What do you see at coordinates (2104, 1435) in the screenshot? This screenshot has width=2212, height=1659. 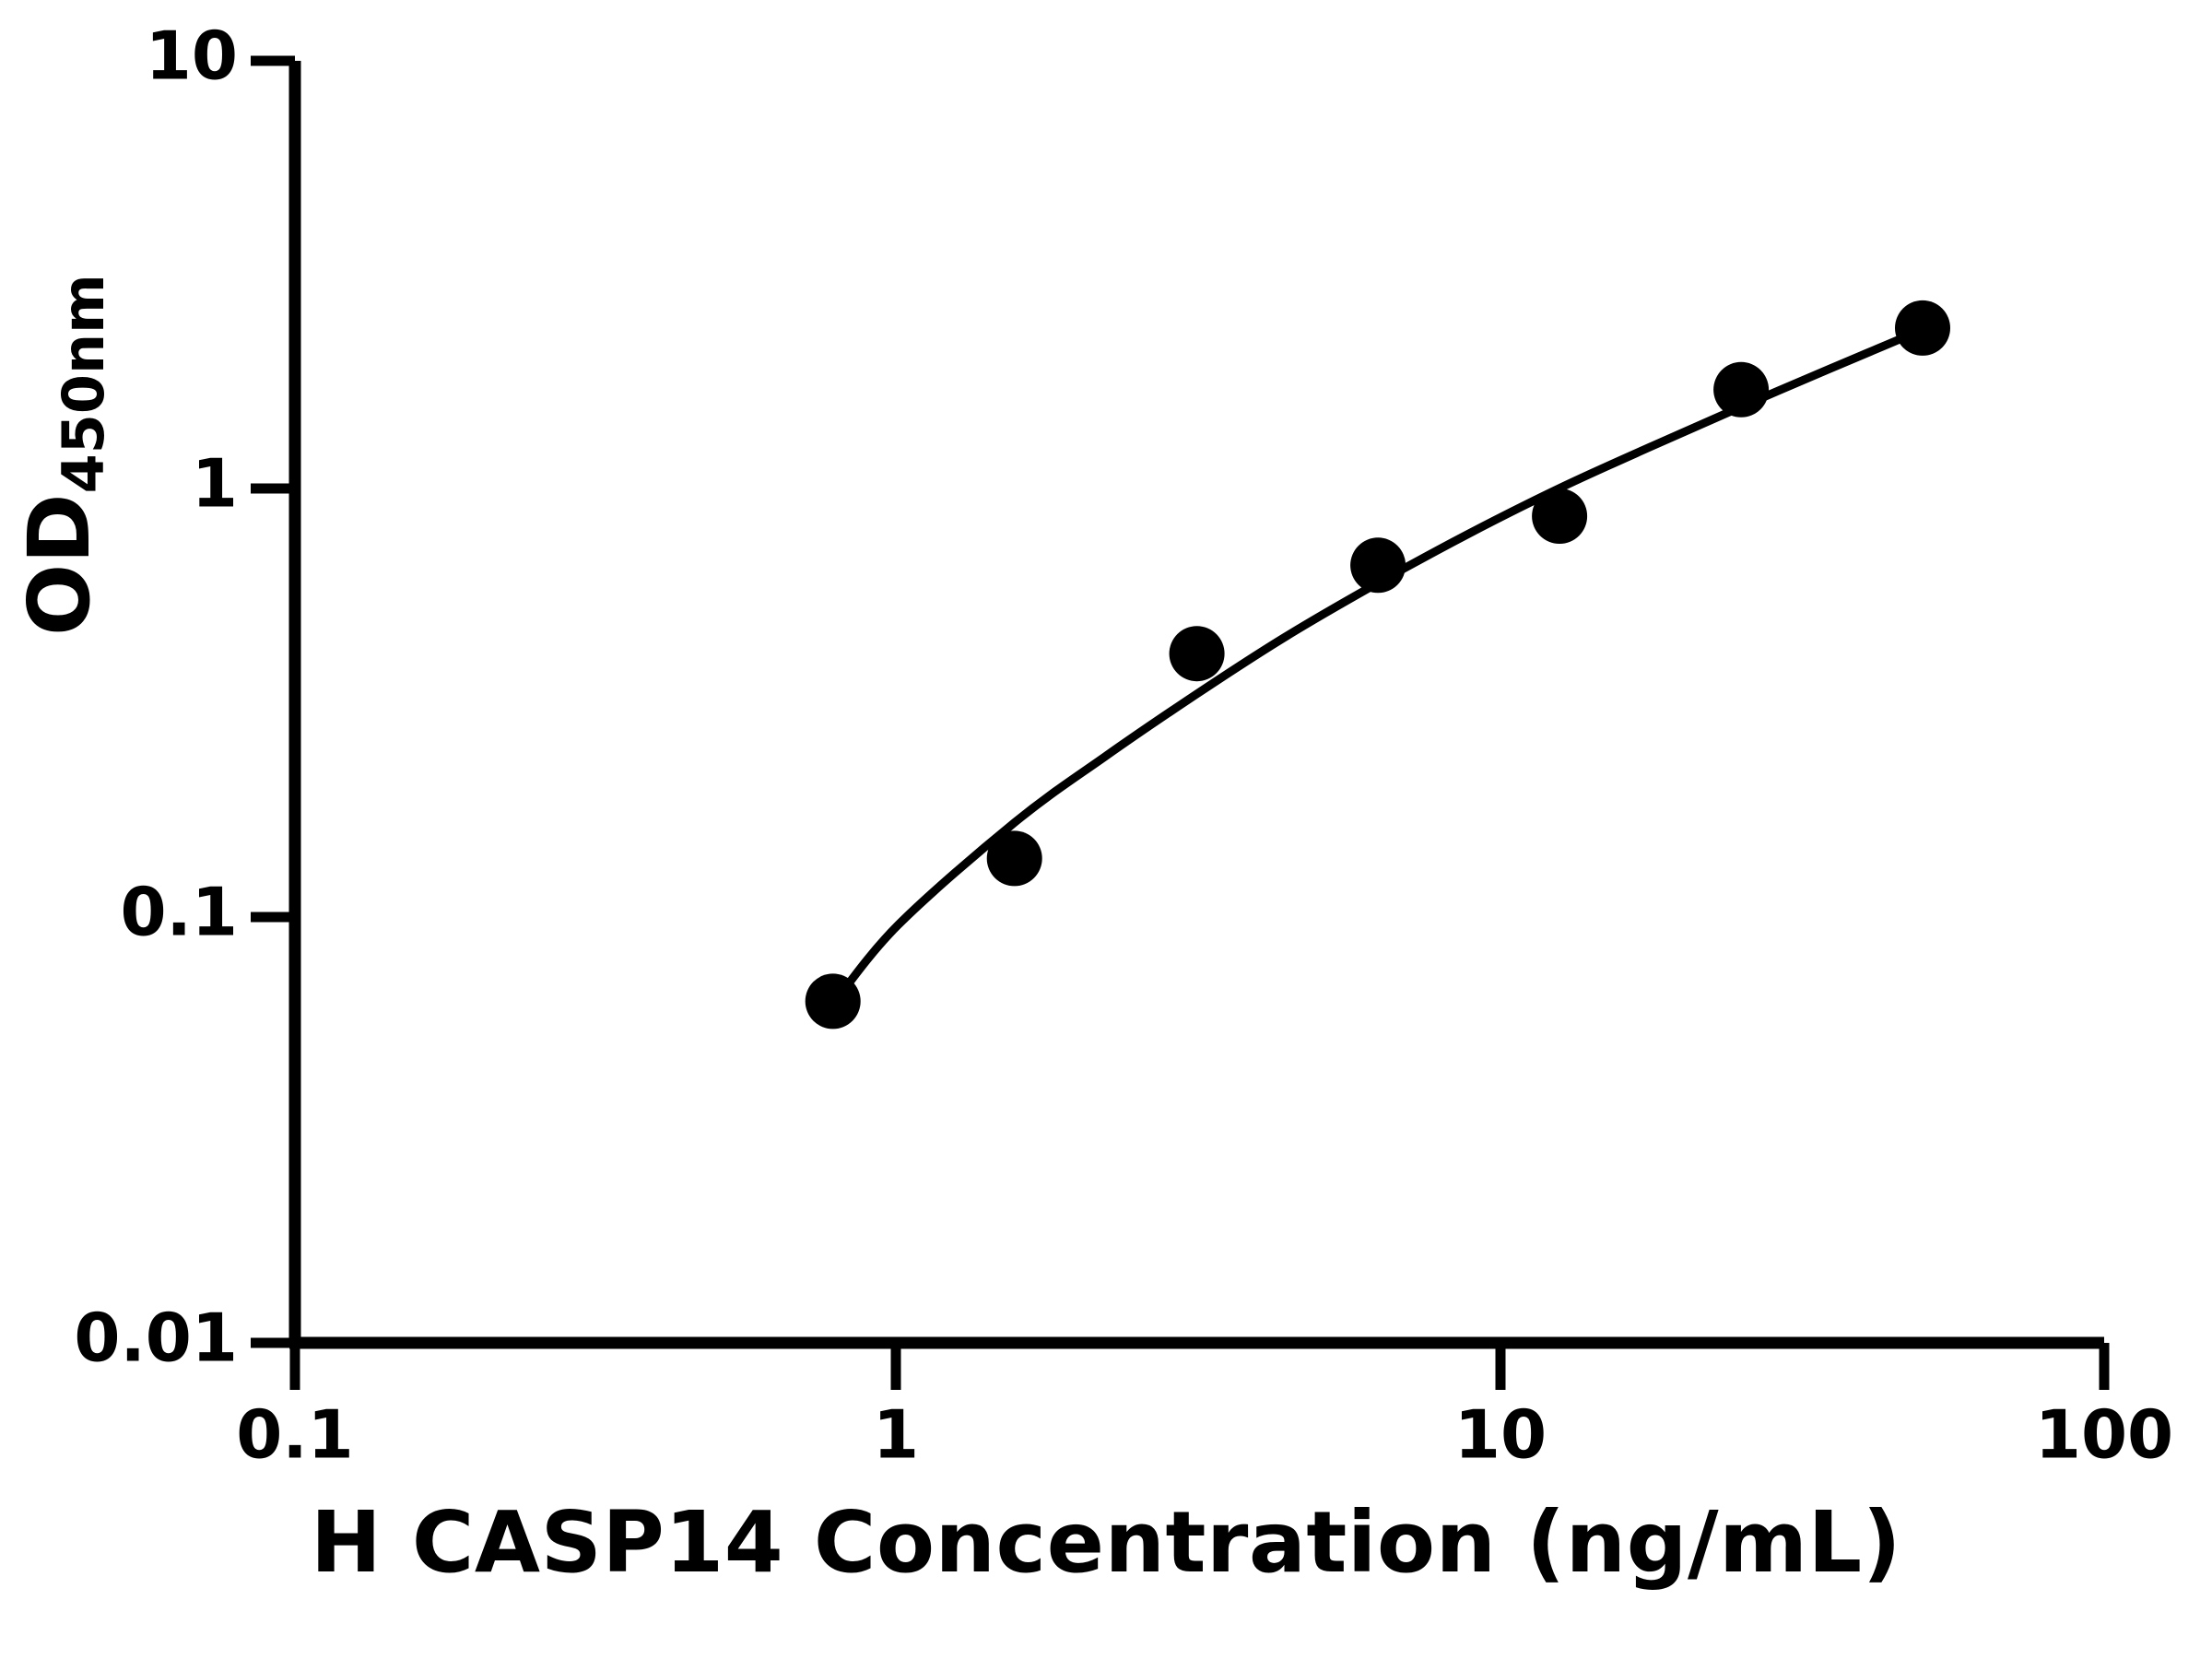 I see `x-tick-label-100: 100` at bounding box center [2104, 1435].